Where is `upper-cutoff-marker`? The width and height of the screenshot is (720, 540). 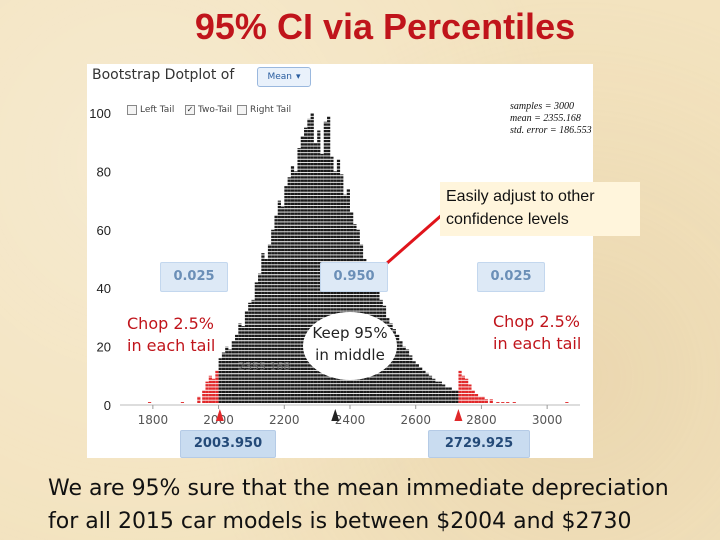 upper-cutoff-marker is located at coordinates (458, 415).